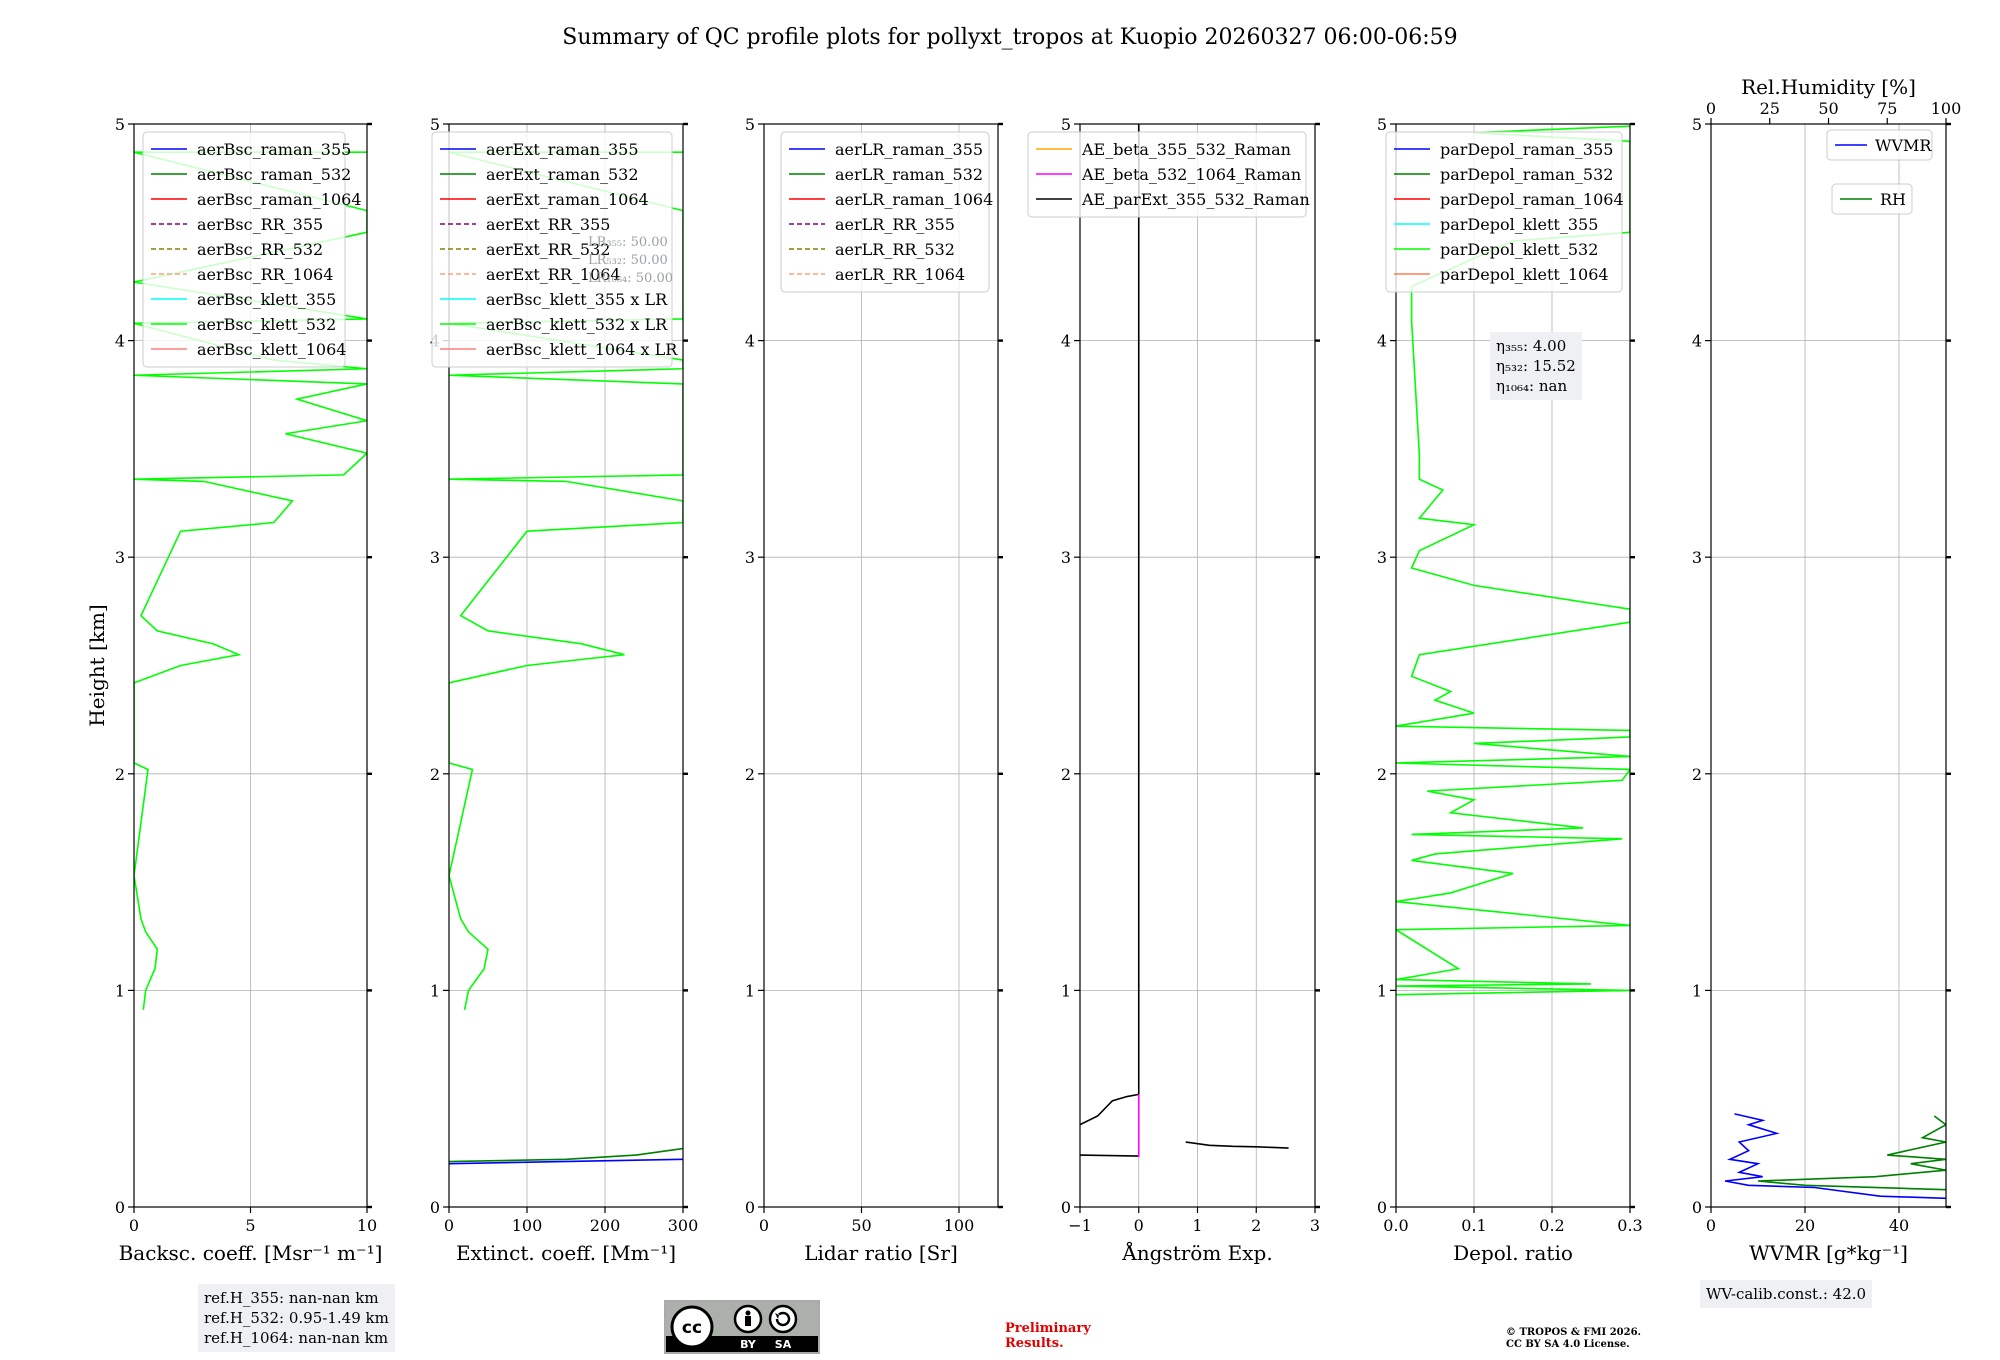 This screenshot has width=2000, height=1360. Describe the element at coordinates (1524, 274) in the screenshot. I see `legend-entry: parDepol_klett_1064` at that location.